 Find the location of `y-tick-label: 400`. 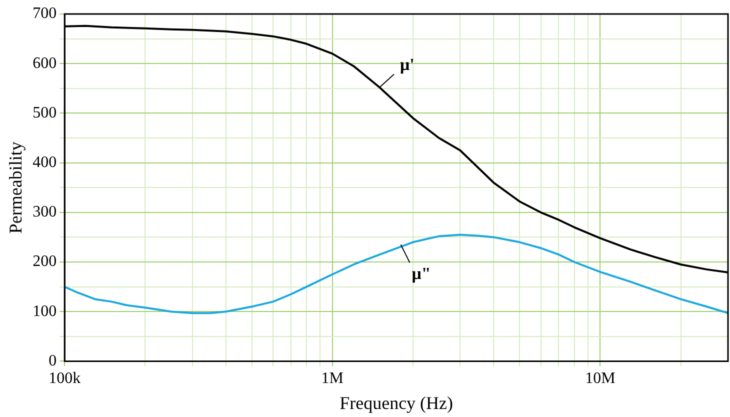

y-tick-label: 400 is located at coordinates (44, 163).